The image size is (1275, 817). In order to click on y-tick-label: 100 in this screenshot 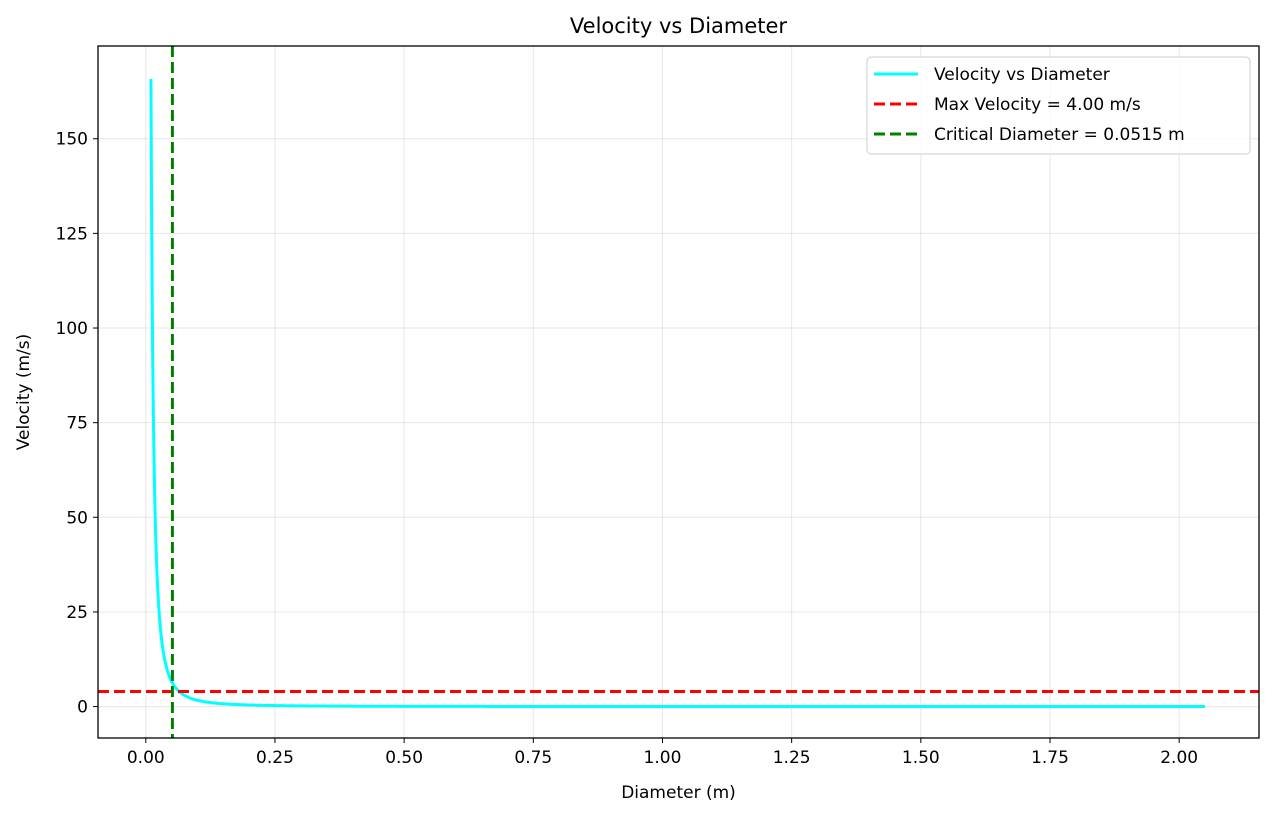, I will do `click(72, 329)`.